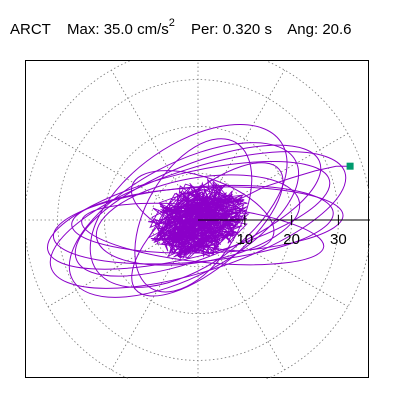 The image size is (400, 400). Describe the element at coordinates (153, 29) in the screenshot. I see `max-unit: cm/s` at that location.